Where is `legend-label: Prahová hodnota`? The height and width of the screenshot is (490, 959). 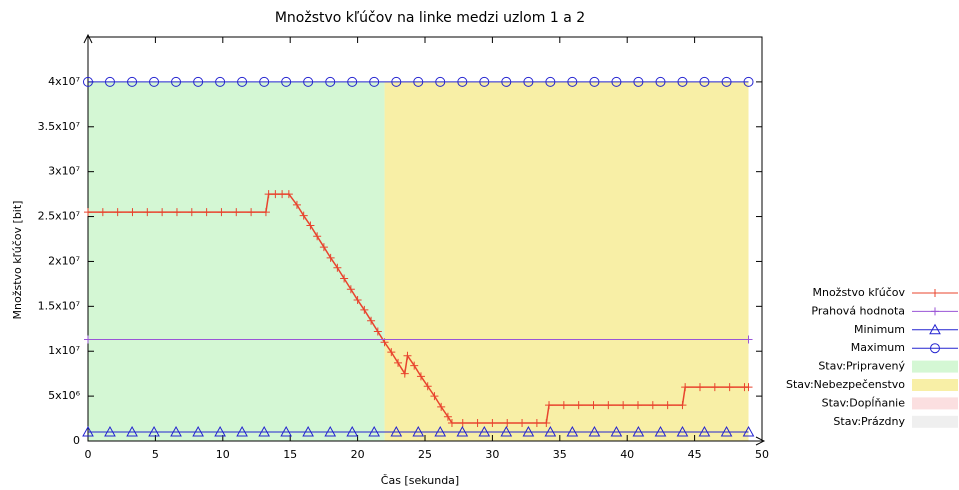
legend-label: Prahová hodnota is located at coordinates (858, 310).